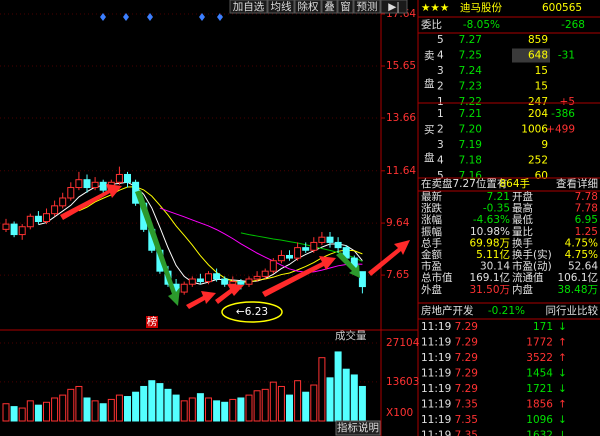 This screenshot has width=600, height=436. Describe the element at coordinates (567, 102) in the screenshot. I see `panel-text: +5` at that location.